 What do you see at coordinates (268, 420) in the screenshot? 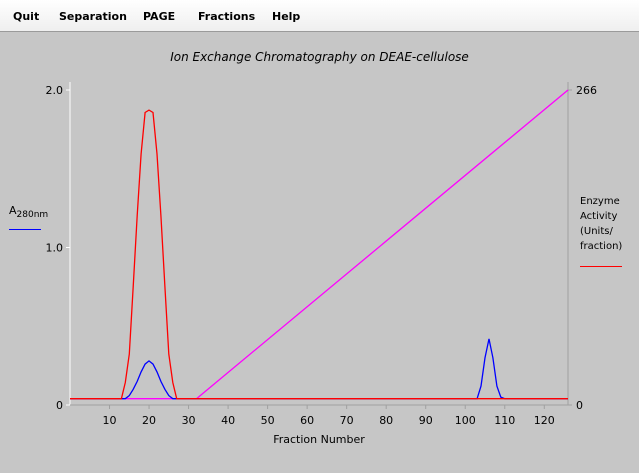
I see `x-tick-label: 50` at bounding box center [268, 420].